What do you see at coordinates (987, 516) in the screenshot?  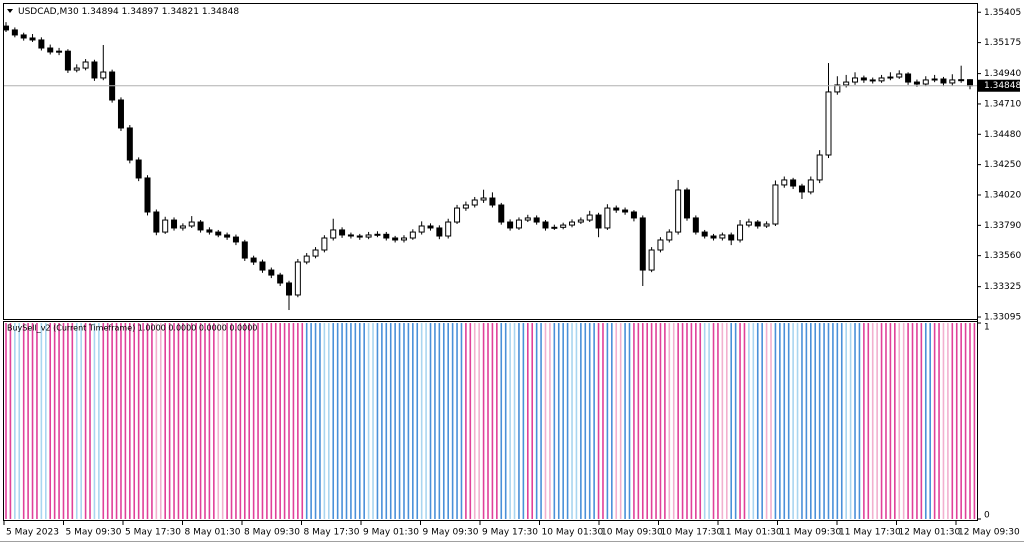 I see `indicator-tick-label: 0` at bounding box center [987, 516].